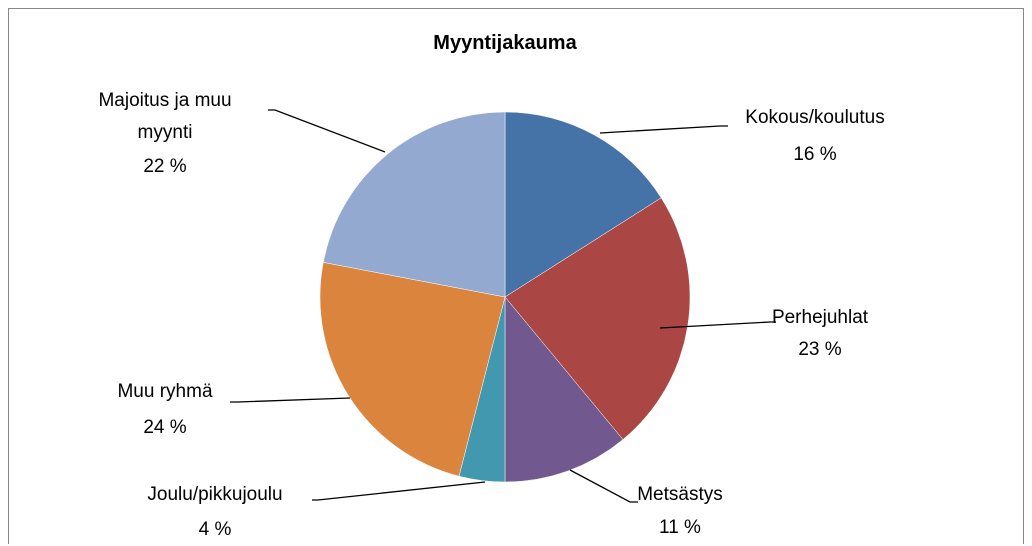 This screenshot has height=546, width=1032. Describe the element at coordinates (215, 494) in the screenshot. I see `slice-label: Joulu/pikkujoulu` at that location.